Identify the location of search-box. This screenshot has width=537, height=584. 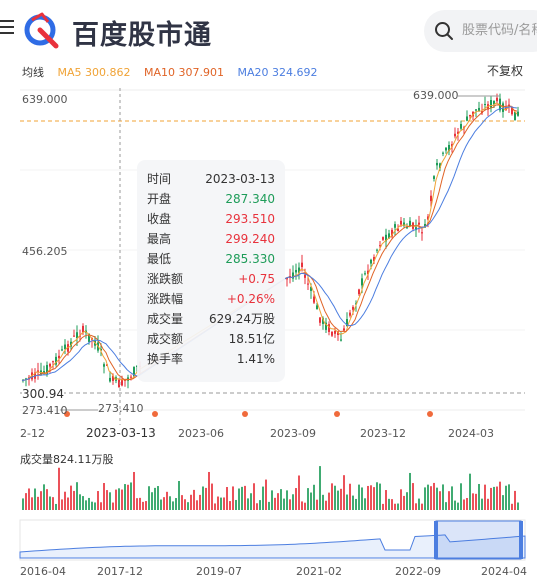
(480, 31).